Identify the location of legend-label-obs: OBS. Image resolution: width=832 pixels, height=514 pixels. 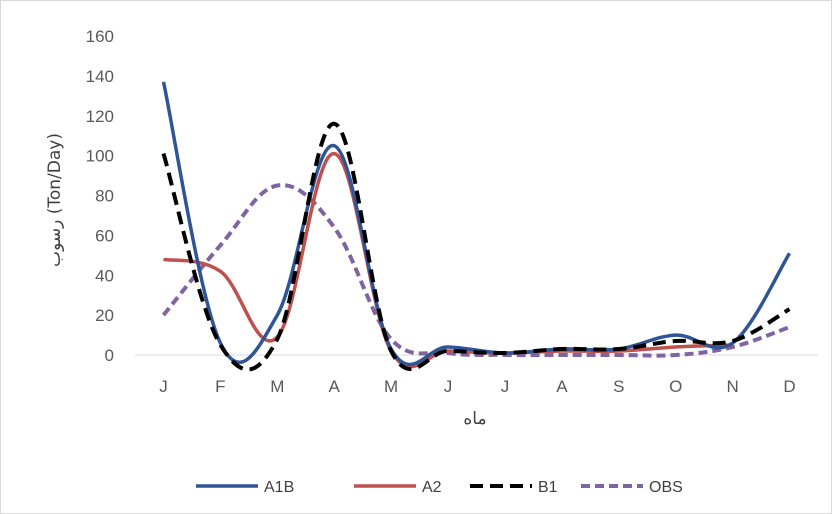
(666, 487).